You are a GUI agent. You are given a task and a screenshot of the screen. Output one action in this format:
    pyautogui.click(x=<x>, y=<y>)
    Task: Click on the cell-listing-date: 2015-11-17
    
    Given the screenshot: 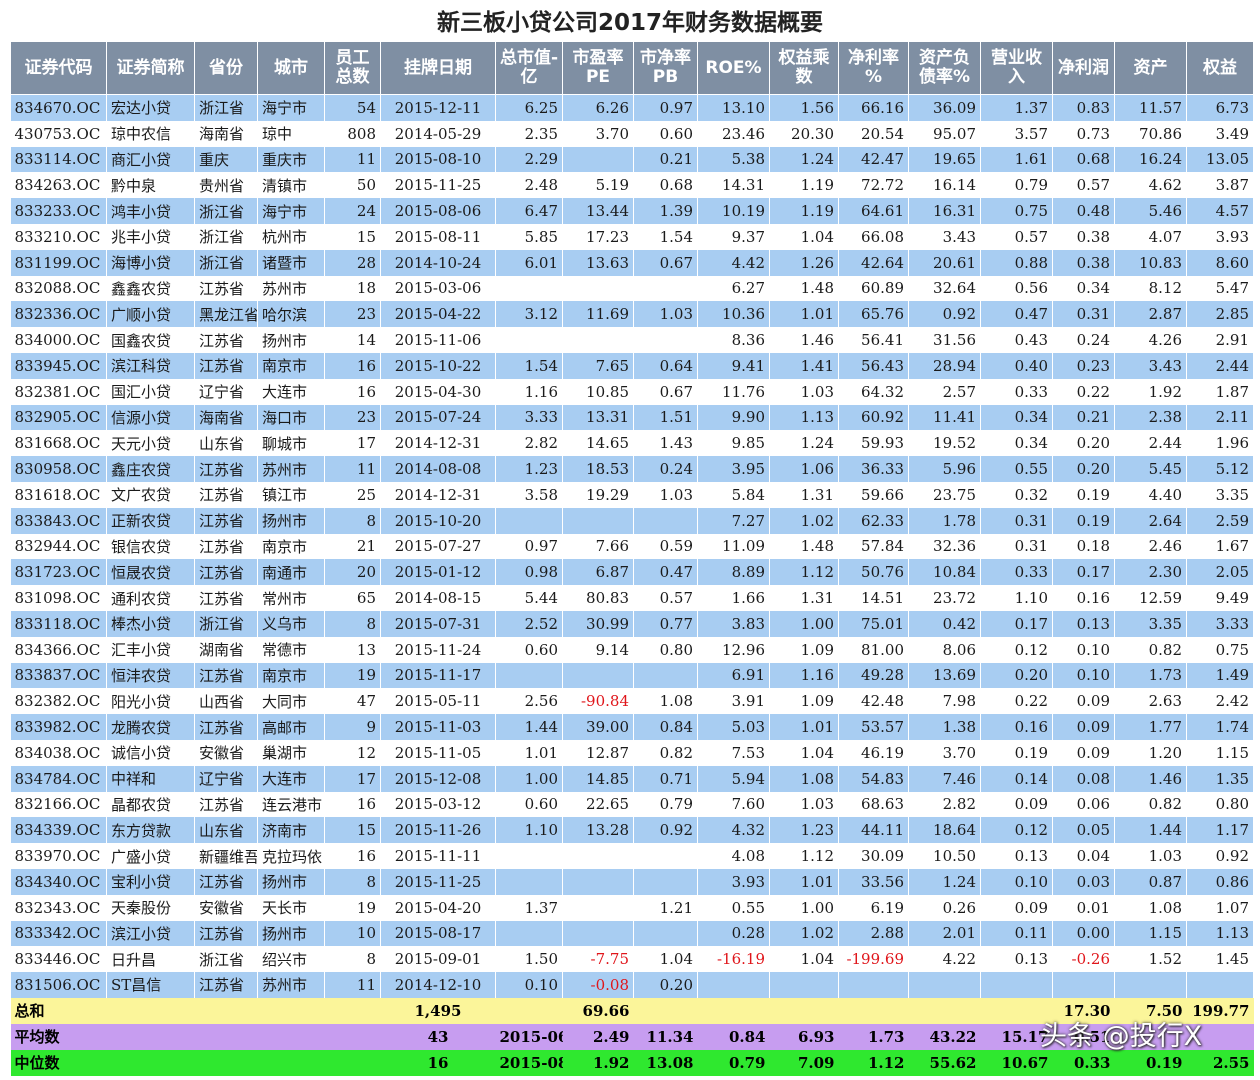 What is the action you would take?
    pyautogui.click(x=438, y=675)
    